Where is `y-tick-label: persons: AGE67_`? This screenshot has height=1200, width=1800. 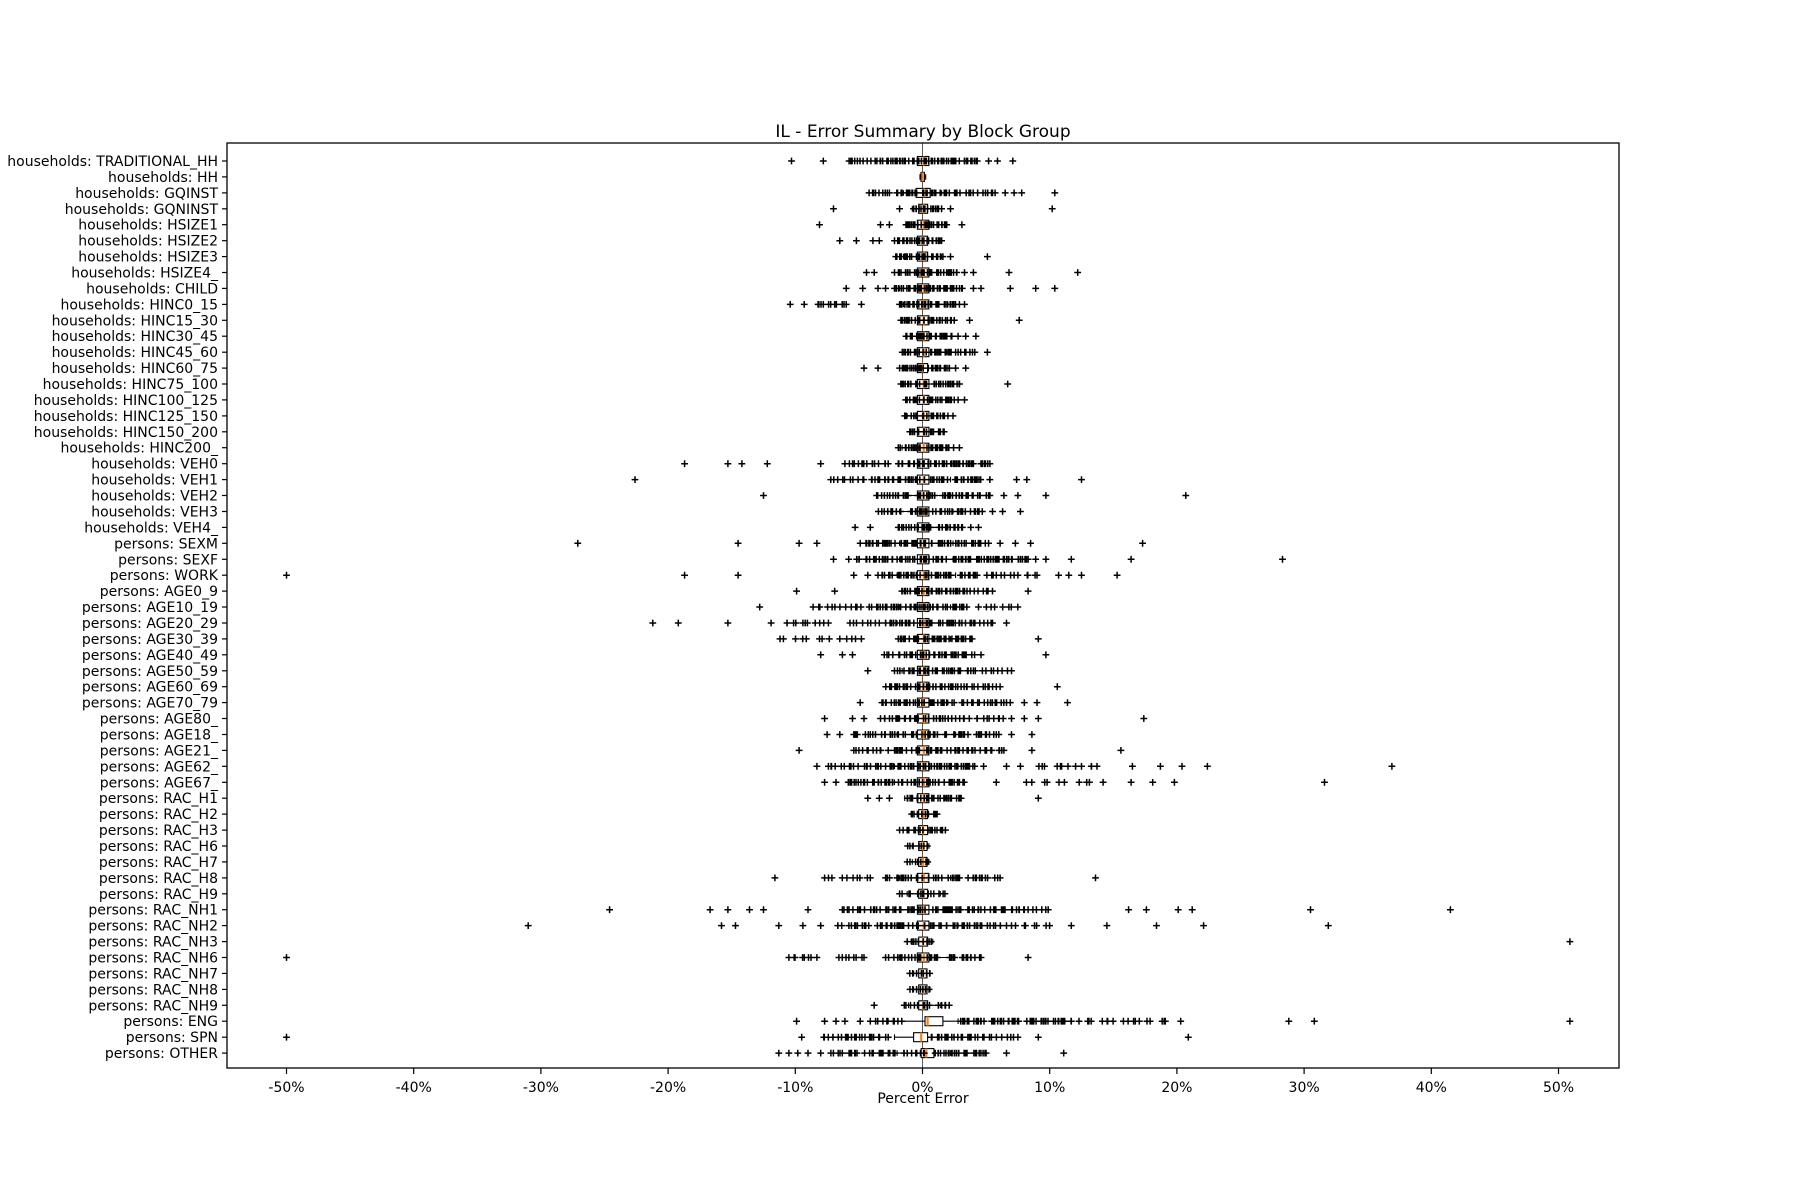 y-tick-label: persons: AGE67_ is located at coordinates (159, 783).